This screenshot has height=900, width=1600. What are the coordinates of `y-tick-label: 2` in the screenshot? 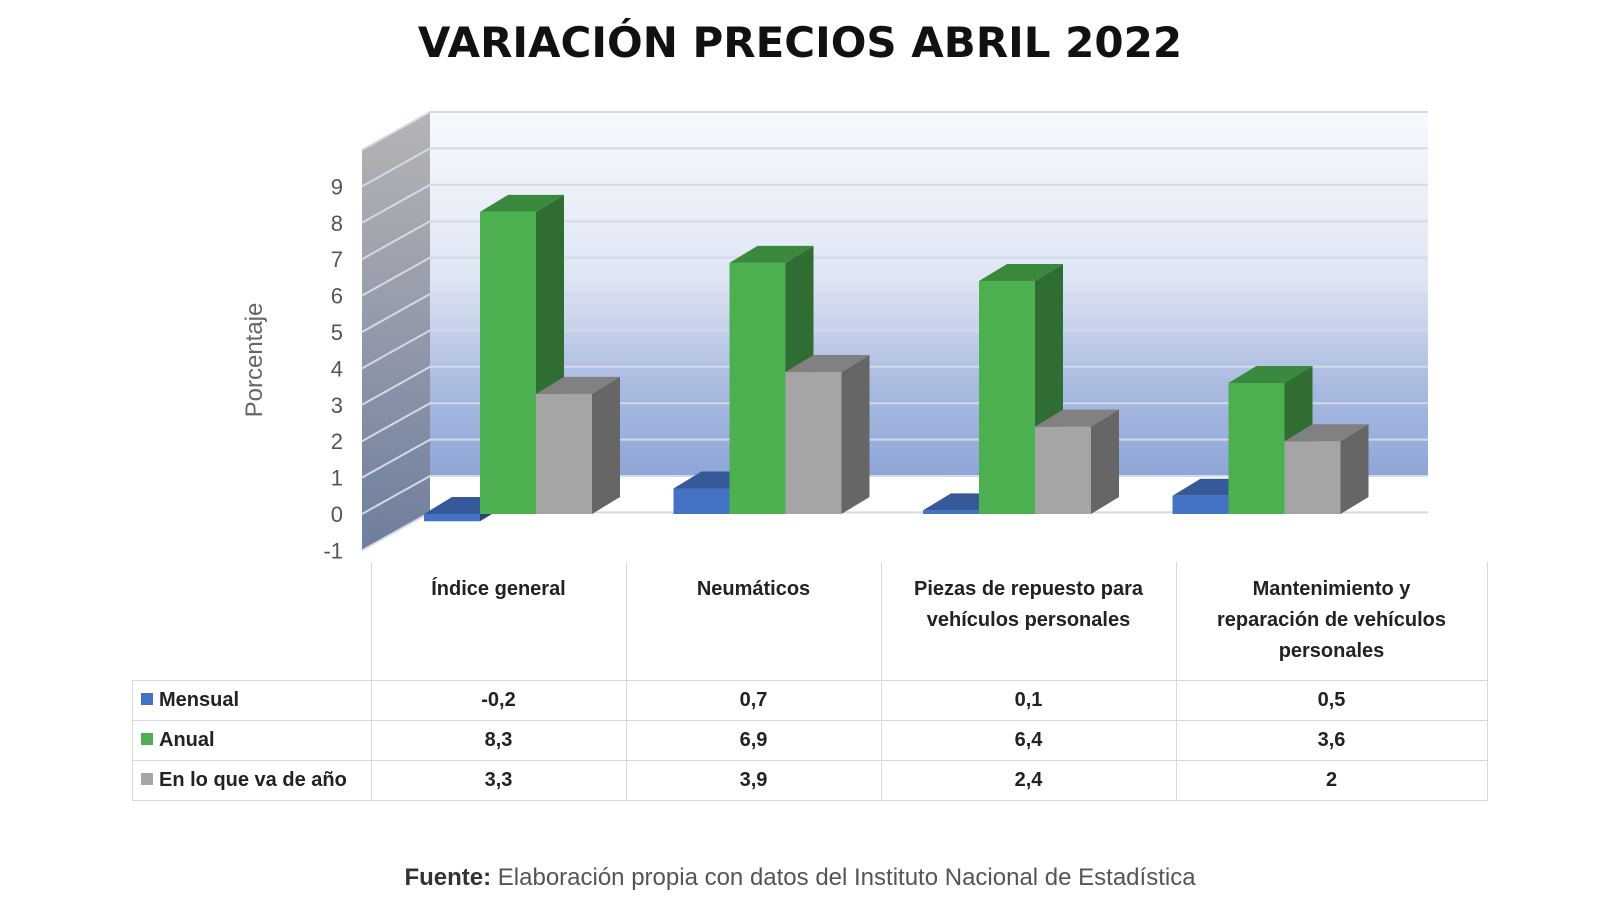 It's located at (337, 441).